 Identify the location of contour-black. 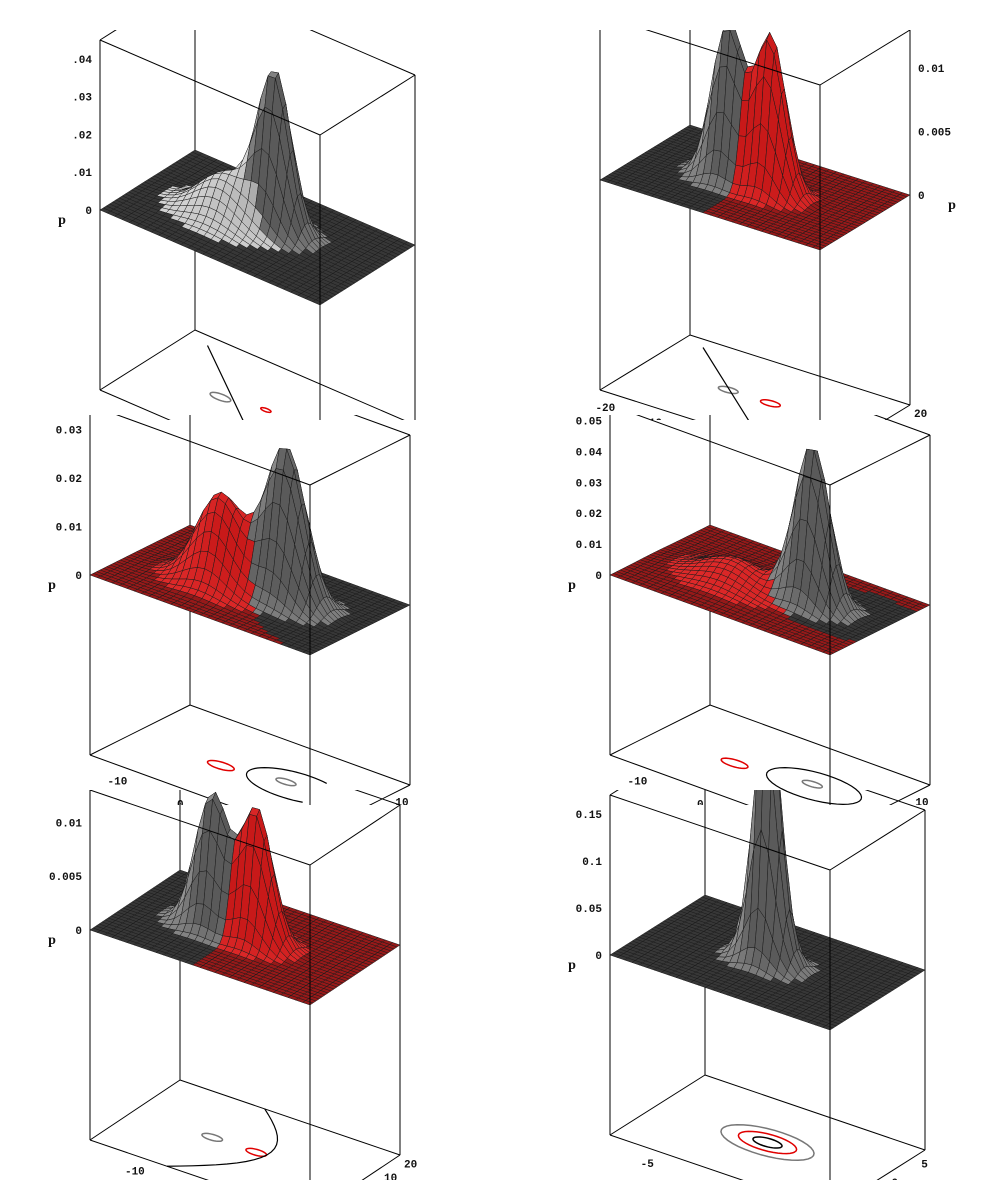
(767, 1142).